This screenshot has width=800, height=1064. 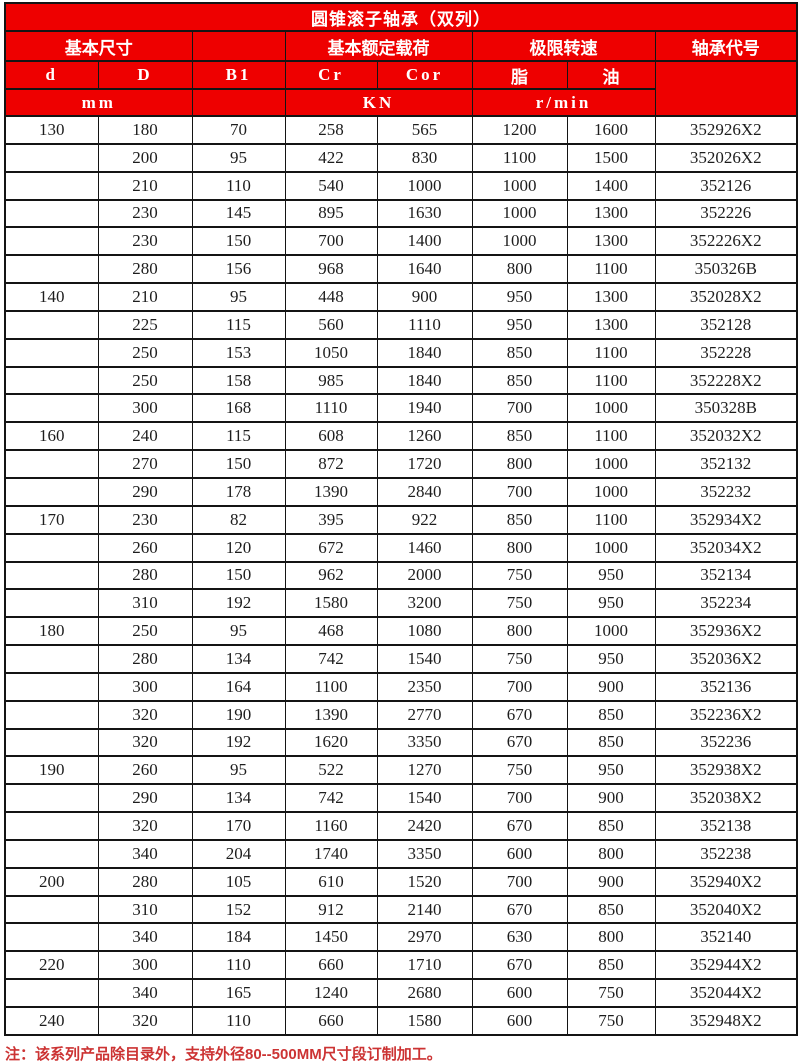 What do you see at coordinates (726, 714) in the screenshot?
I see `table-cell: 352236X2` at bounding box center [726, 714].